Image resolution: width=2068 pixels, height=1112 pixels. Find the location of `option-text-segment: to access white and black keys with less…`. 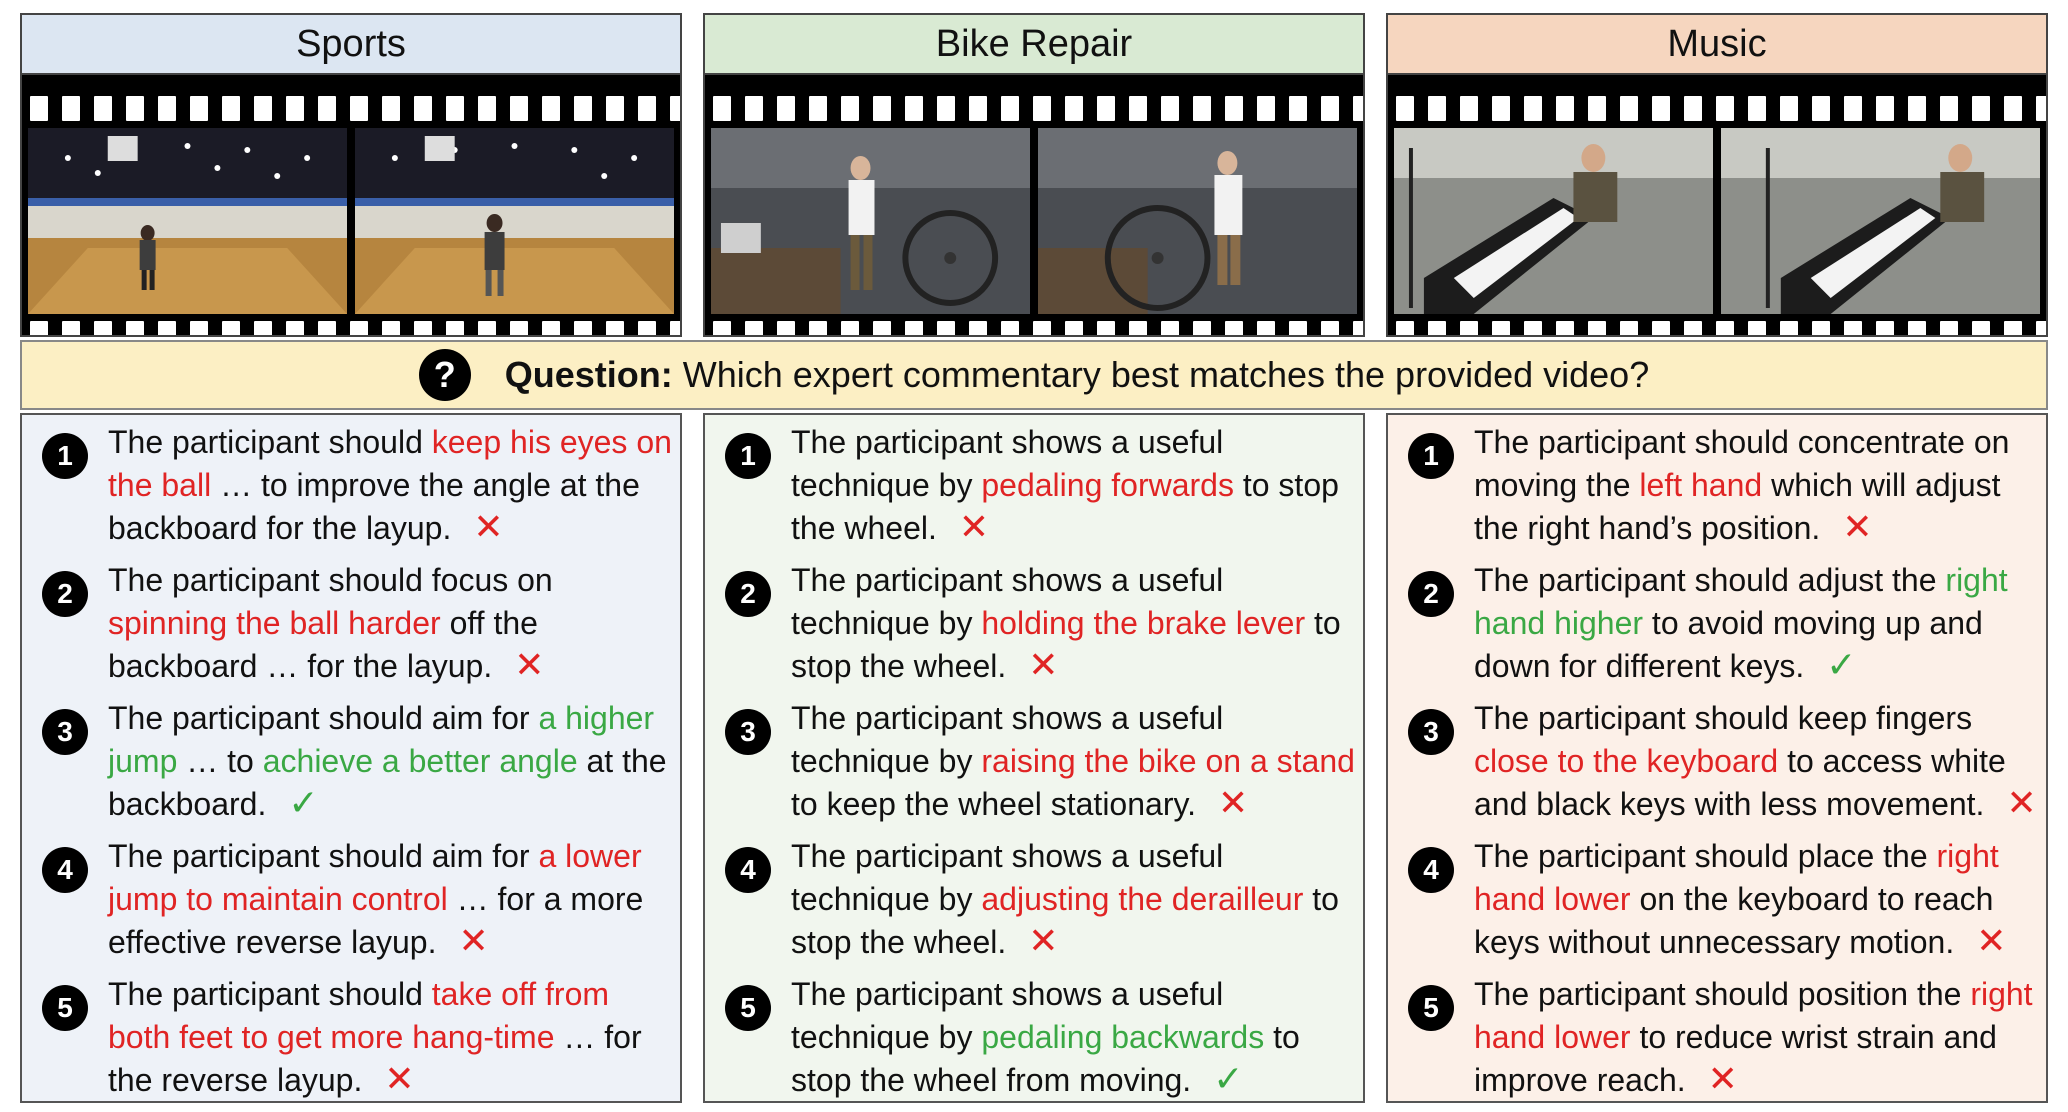

option-text-segment: to access white and black keys with less… is located at coordinates (1740, 782).